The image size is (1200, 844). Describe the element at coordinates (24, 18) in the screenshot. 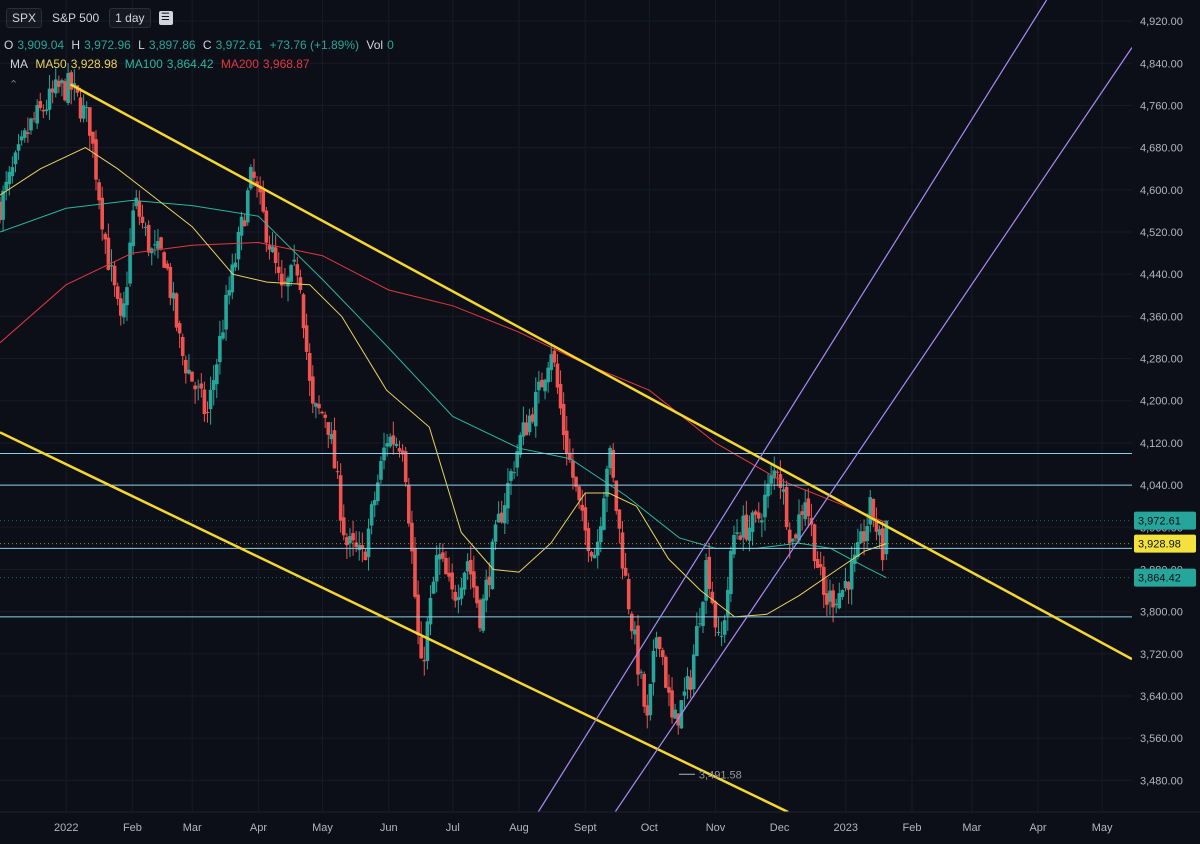

I see `symbol-button: SPX` at that location.